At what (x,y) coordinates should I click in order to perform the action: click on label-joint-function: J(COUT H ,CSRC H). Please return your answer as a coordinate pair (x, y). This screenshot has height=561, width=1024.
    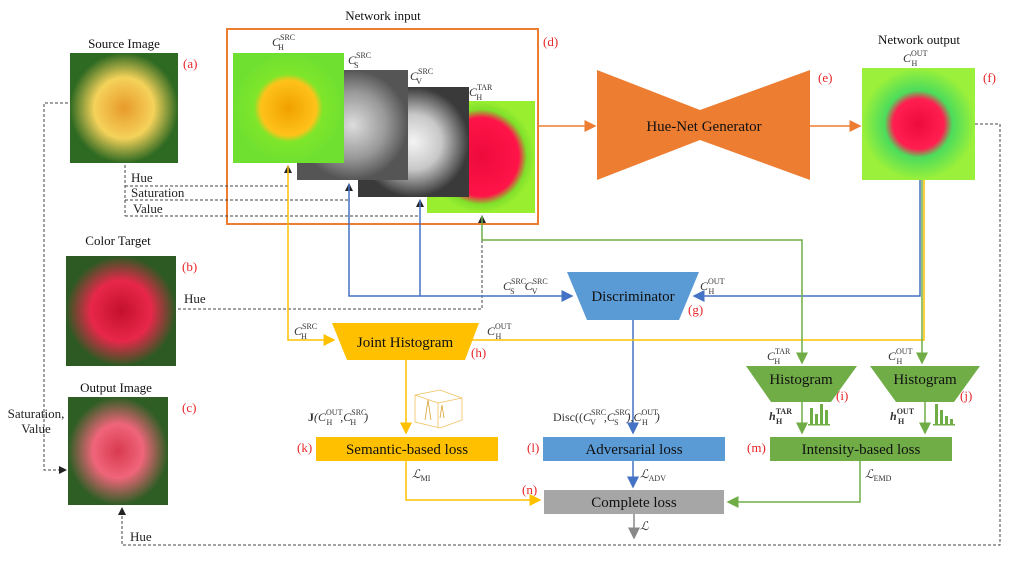
    Looking at the image, I should click on (338, 417).